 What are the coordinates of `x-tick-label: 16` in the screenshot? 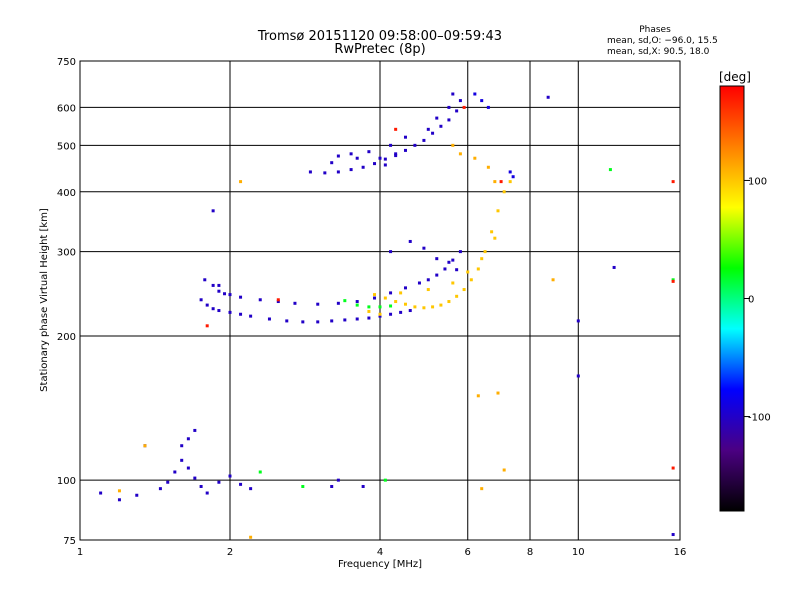 It's located at (680, 552).